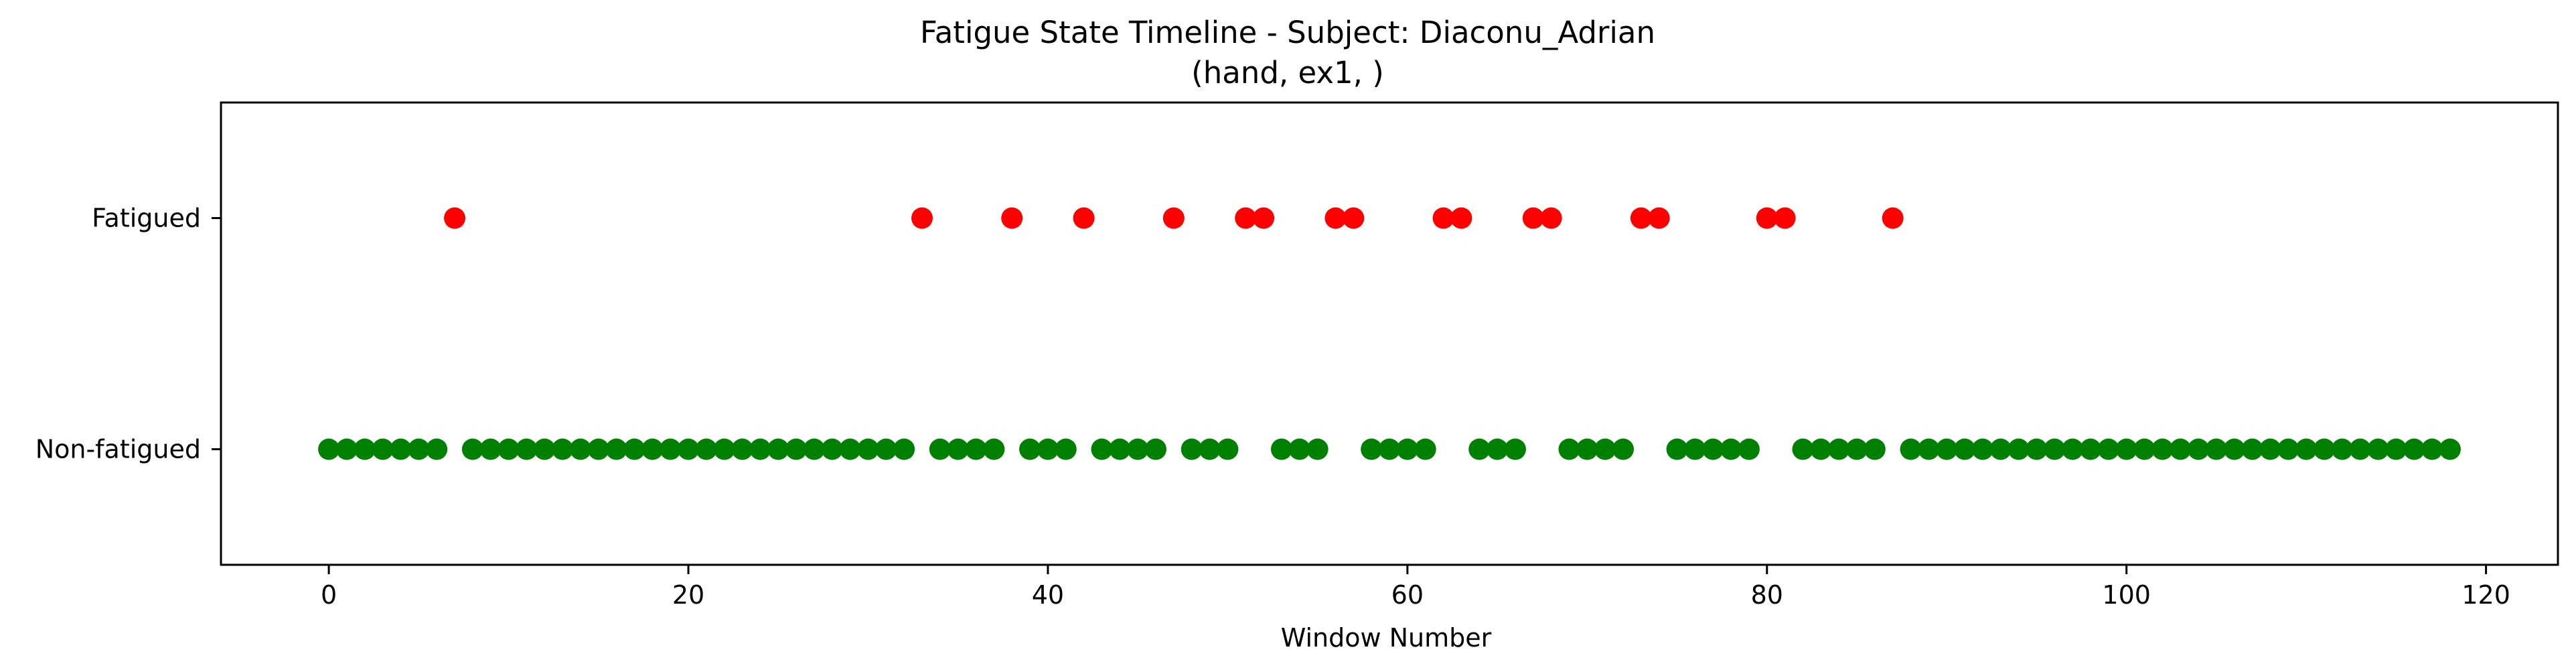  I want to click on chart-subtitle: (hand, ex1, ), so click(1287, 72).